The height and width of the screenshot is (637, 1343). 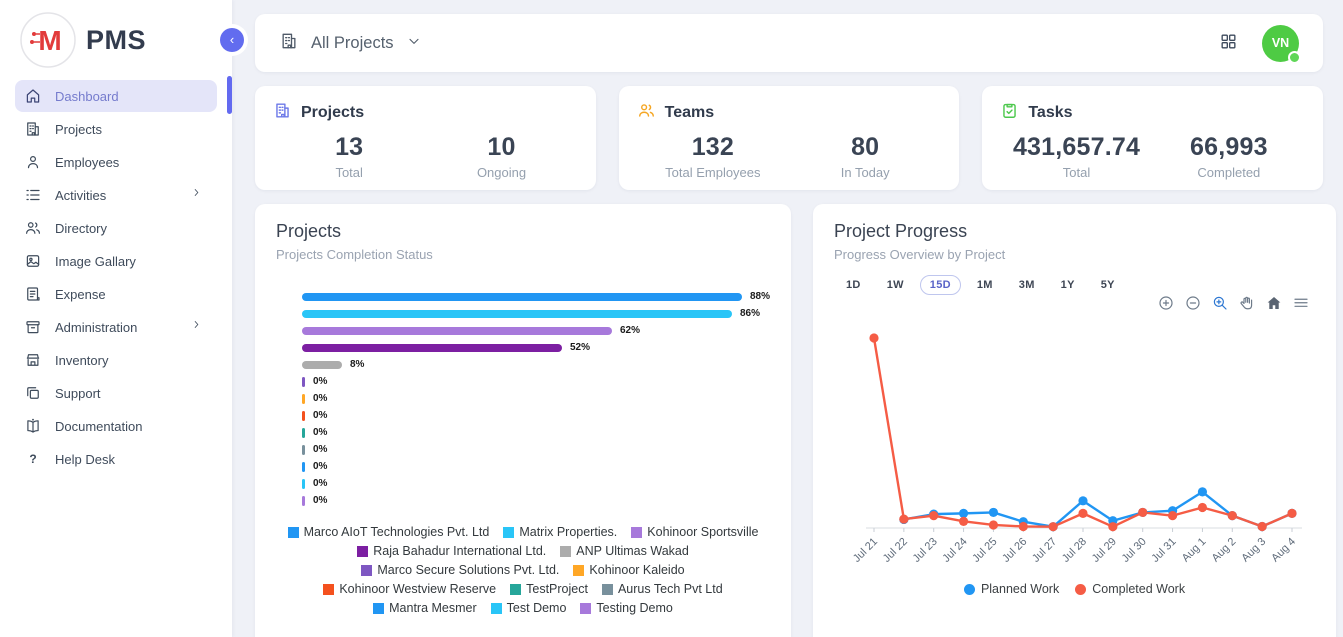 What do you see at coordinates (199, 327) in the screenshot?
I see `chevron-right-icon` at bounding box center [199, 327].